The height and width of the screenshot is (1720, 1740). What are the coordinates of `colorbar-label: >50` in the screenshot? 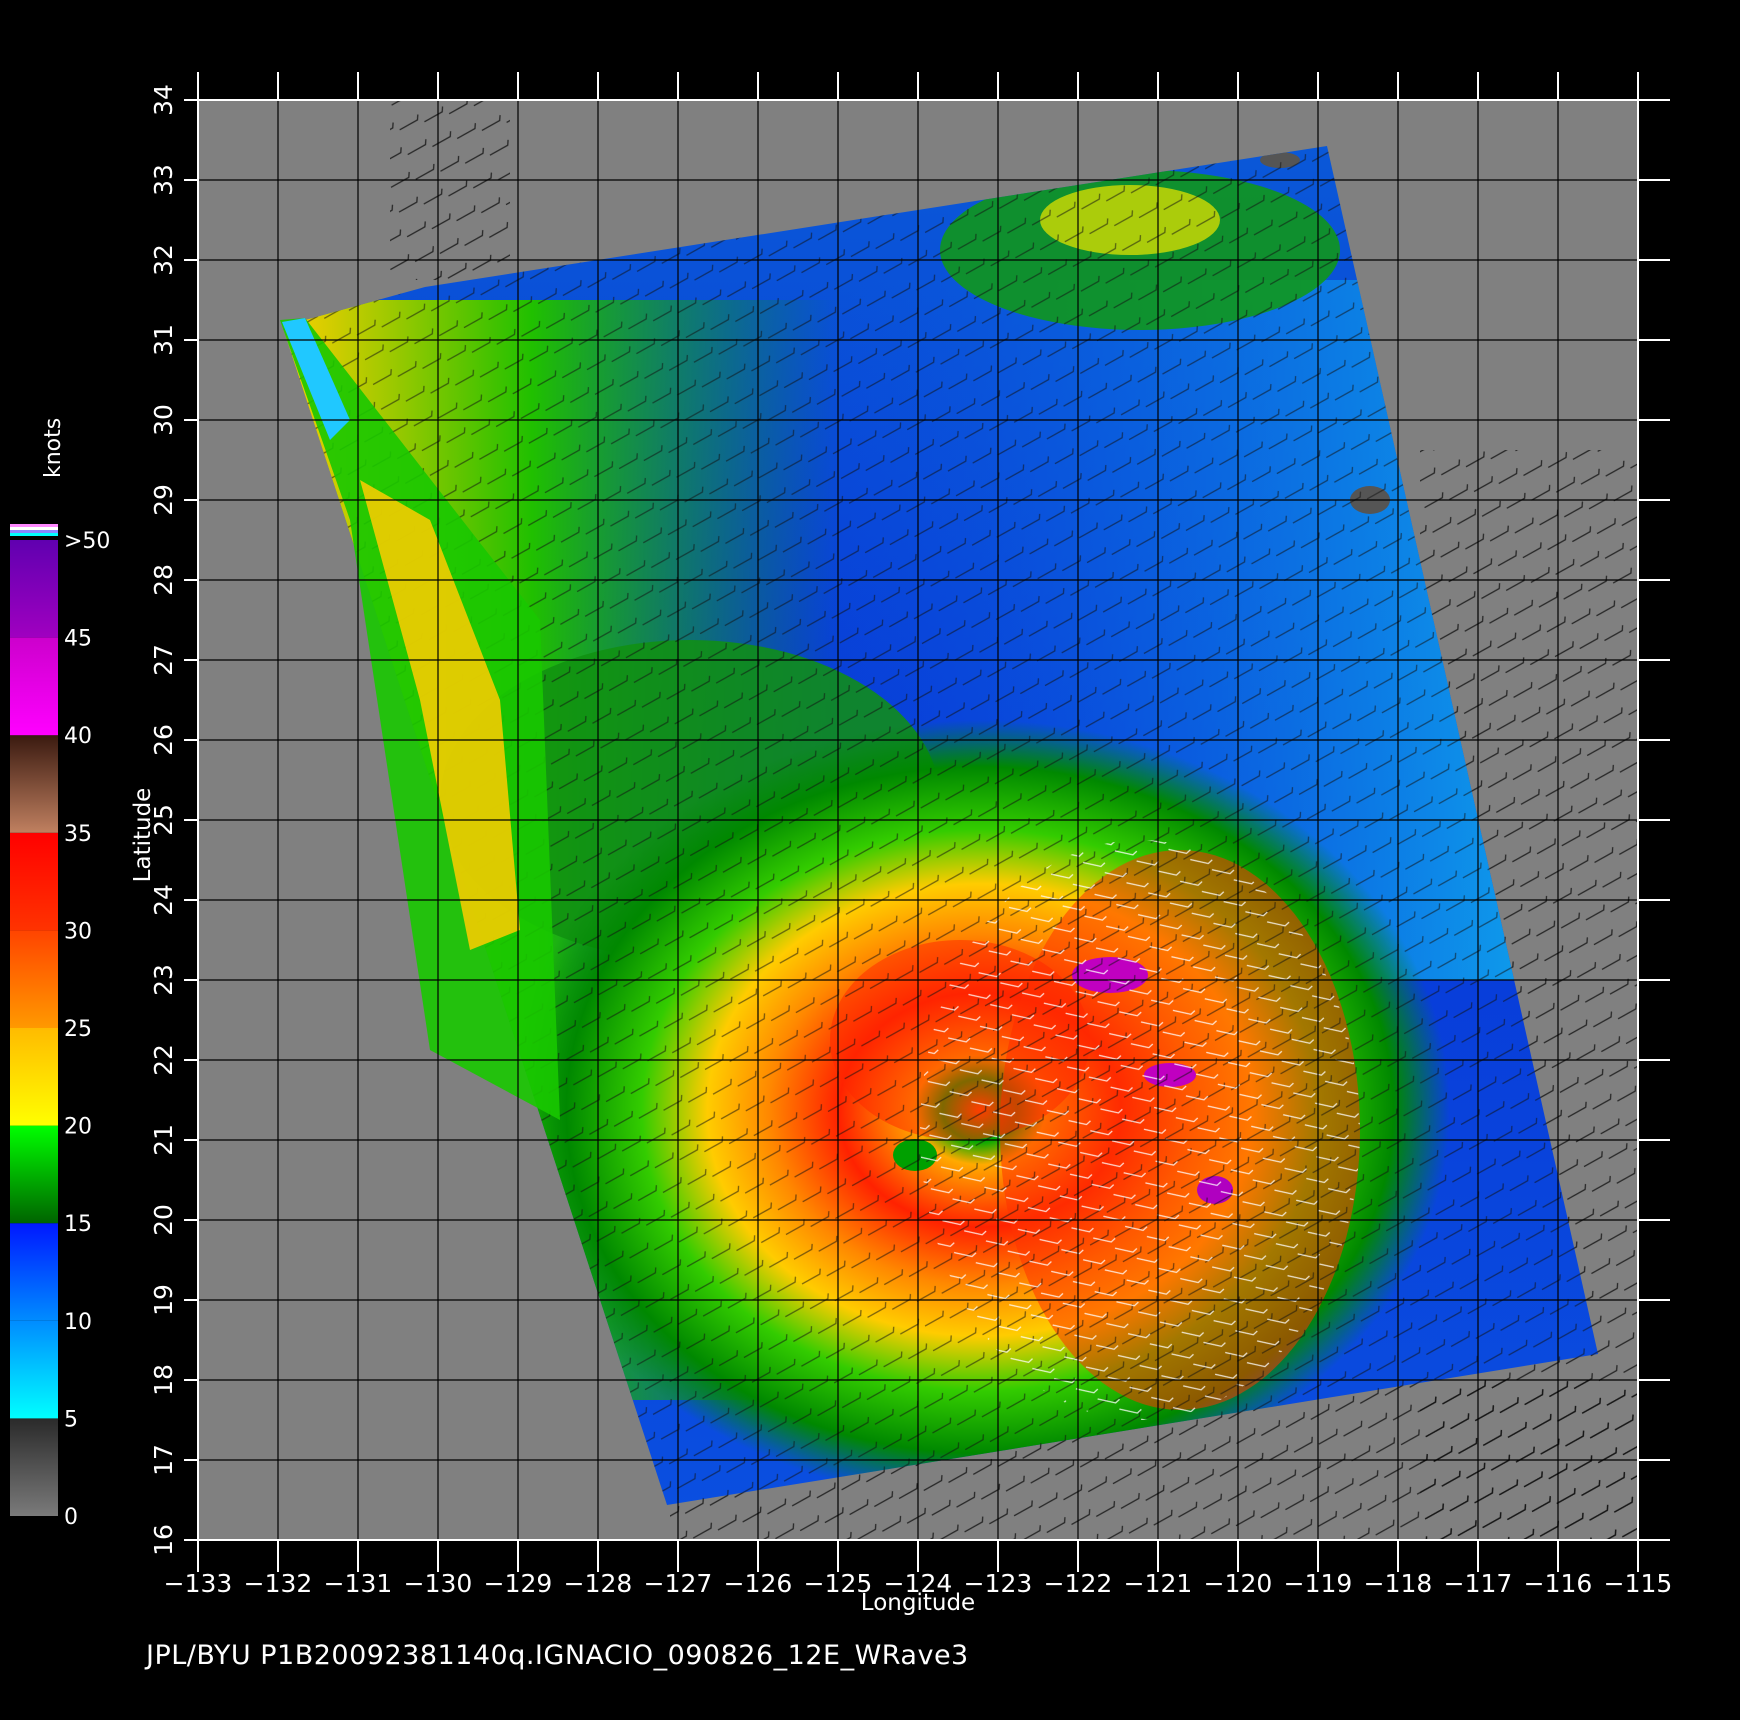 It's located at (87, 541).